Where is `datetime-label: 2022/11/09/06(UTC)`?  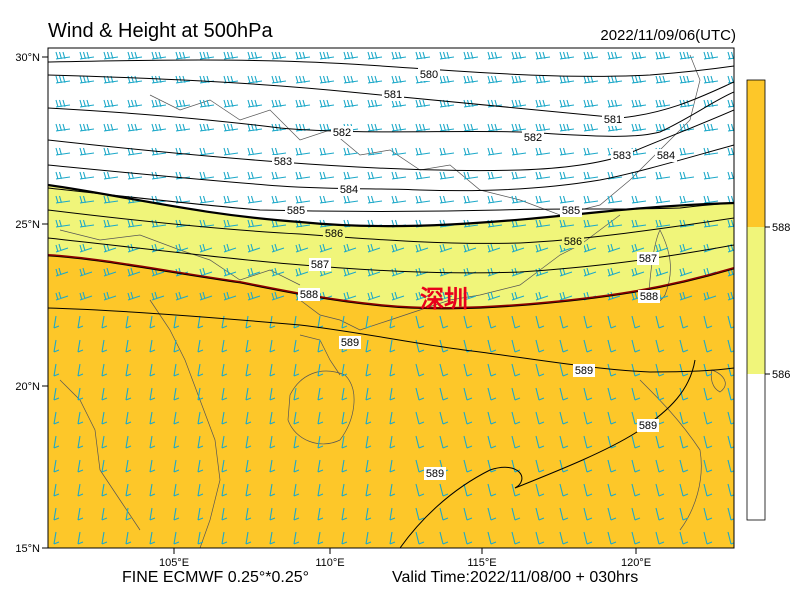
datetime-label: 2022/11/09/06(UTC) is located at coordinates (668, 35).